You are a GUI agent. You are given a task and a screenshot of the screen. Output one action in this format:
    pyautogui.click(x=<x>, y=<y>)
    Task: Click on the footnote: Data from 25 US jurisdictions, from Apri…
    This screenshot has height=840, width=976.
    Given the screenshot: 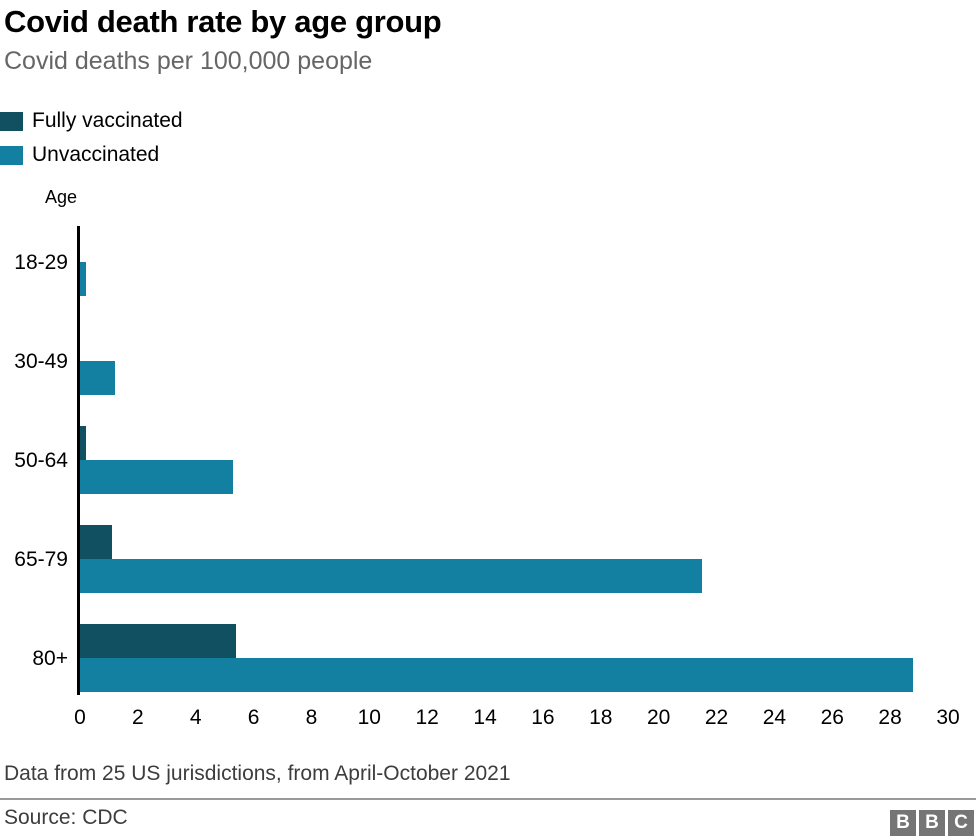 What is the action you would take?
    pyautogui.click(x=257, y=773)
    